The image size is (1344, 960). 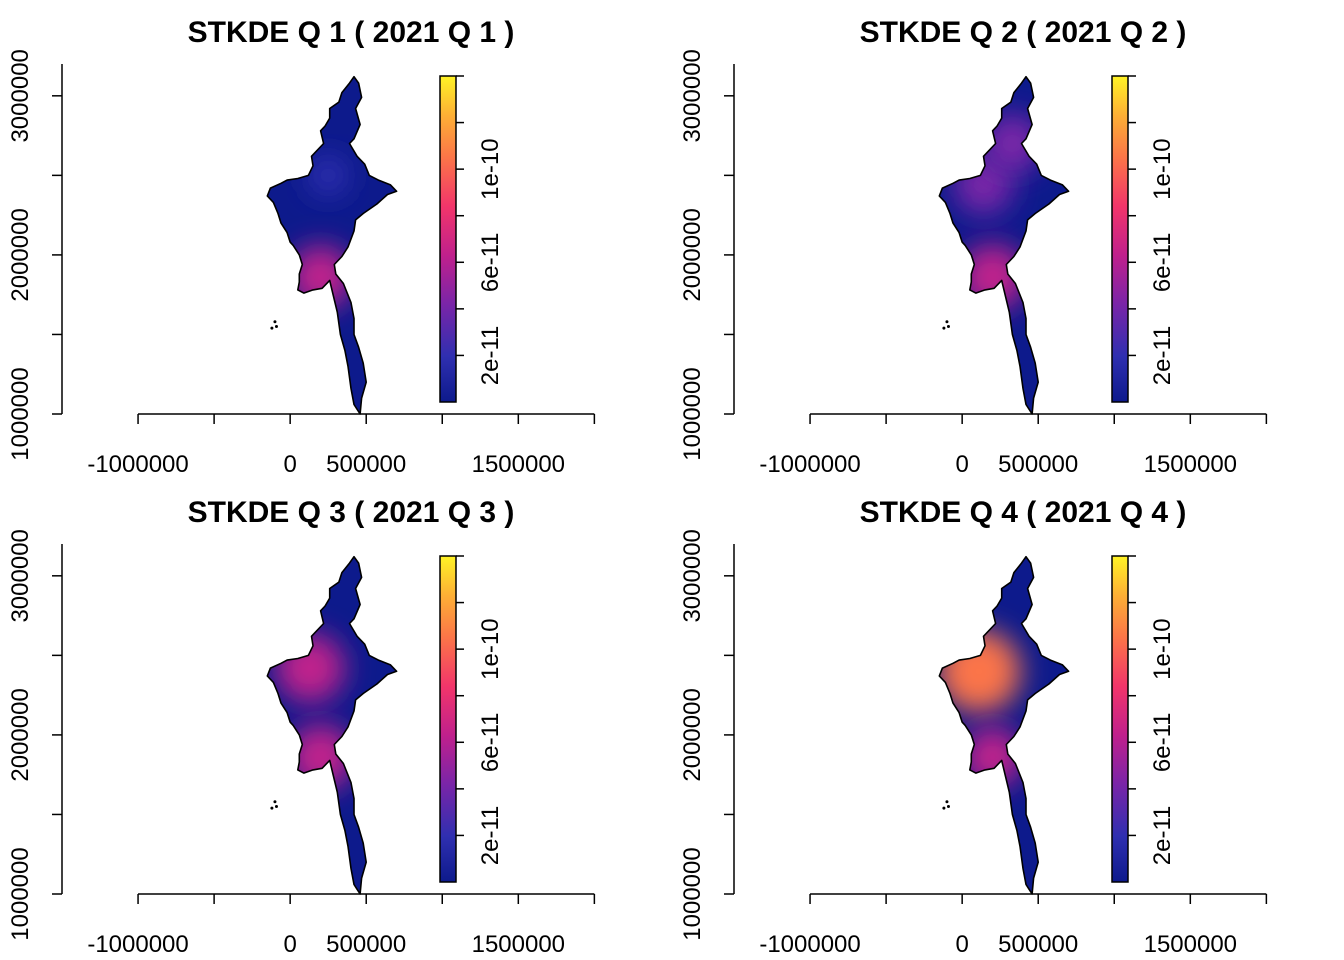 What do you see at coordinates (1023, 32) in the screenshot?
I see `chart-title: STKDE Q 2 ( 2021 Q 2 )` at bounding box center [1023, 32].